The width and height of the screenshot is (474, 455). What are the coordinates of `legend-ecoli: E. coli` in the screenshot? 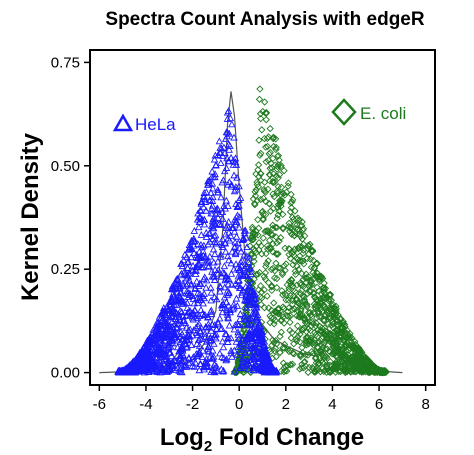 It's located at (368, 112).